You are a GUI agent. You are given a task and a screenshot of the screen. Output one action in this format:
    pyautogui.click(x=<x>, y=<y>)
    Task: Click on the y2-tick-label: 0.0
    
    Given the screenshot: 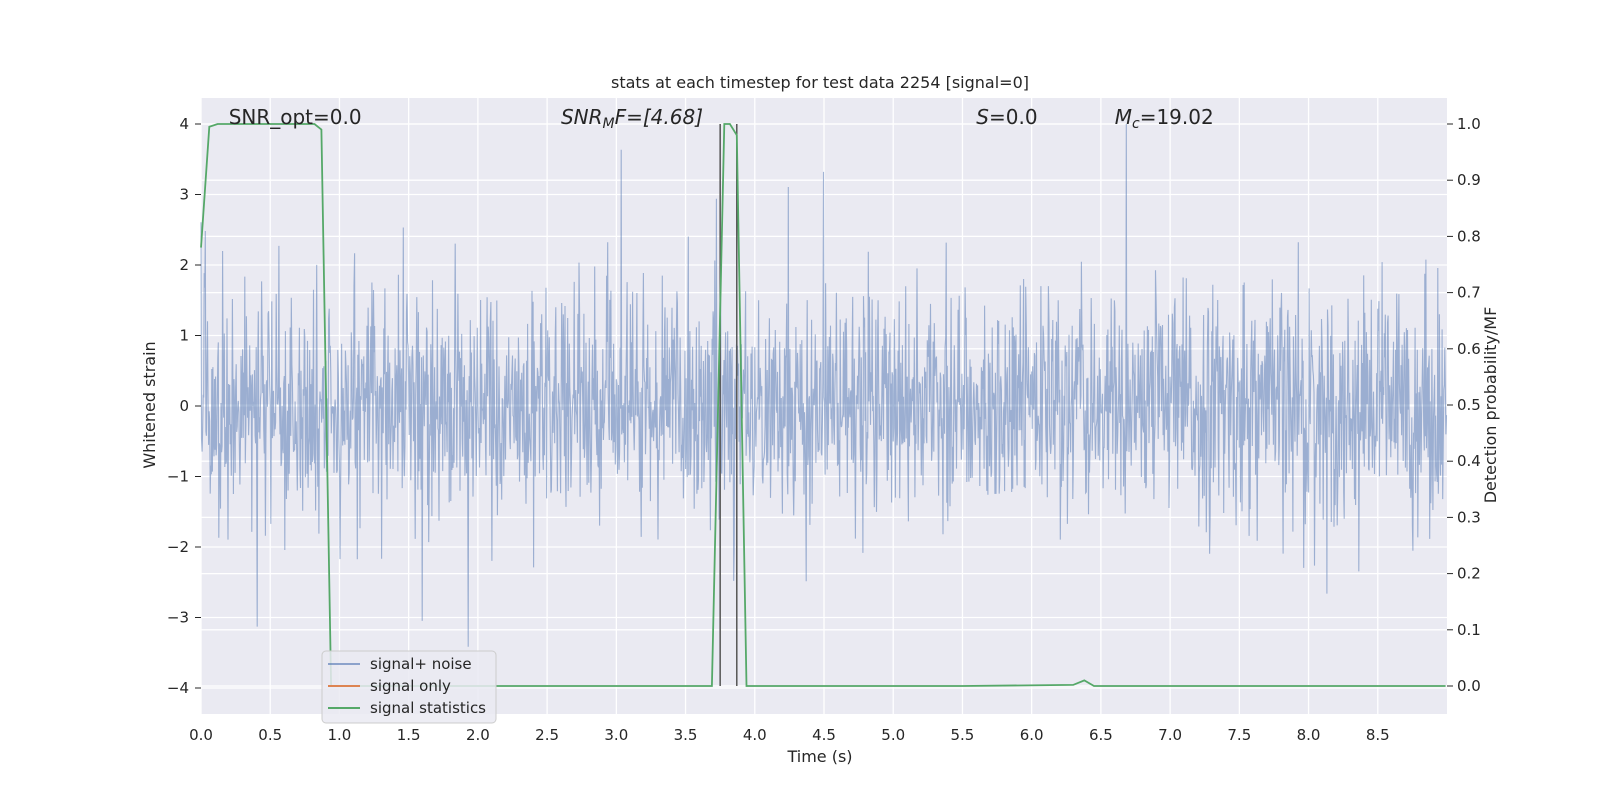 What is the action you would take?
    pyautogui.click(x=1469, y=686)
    